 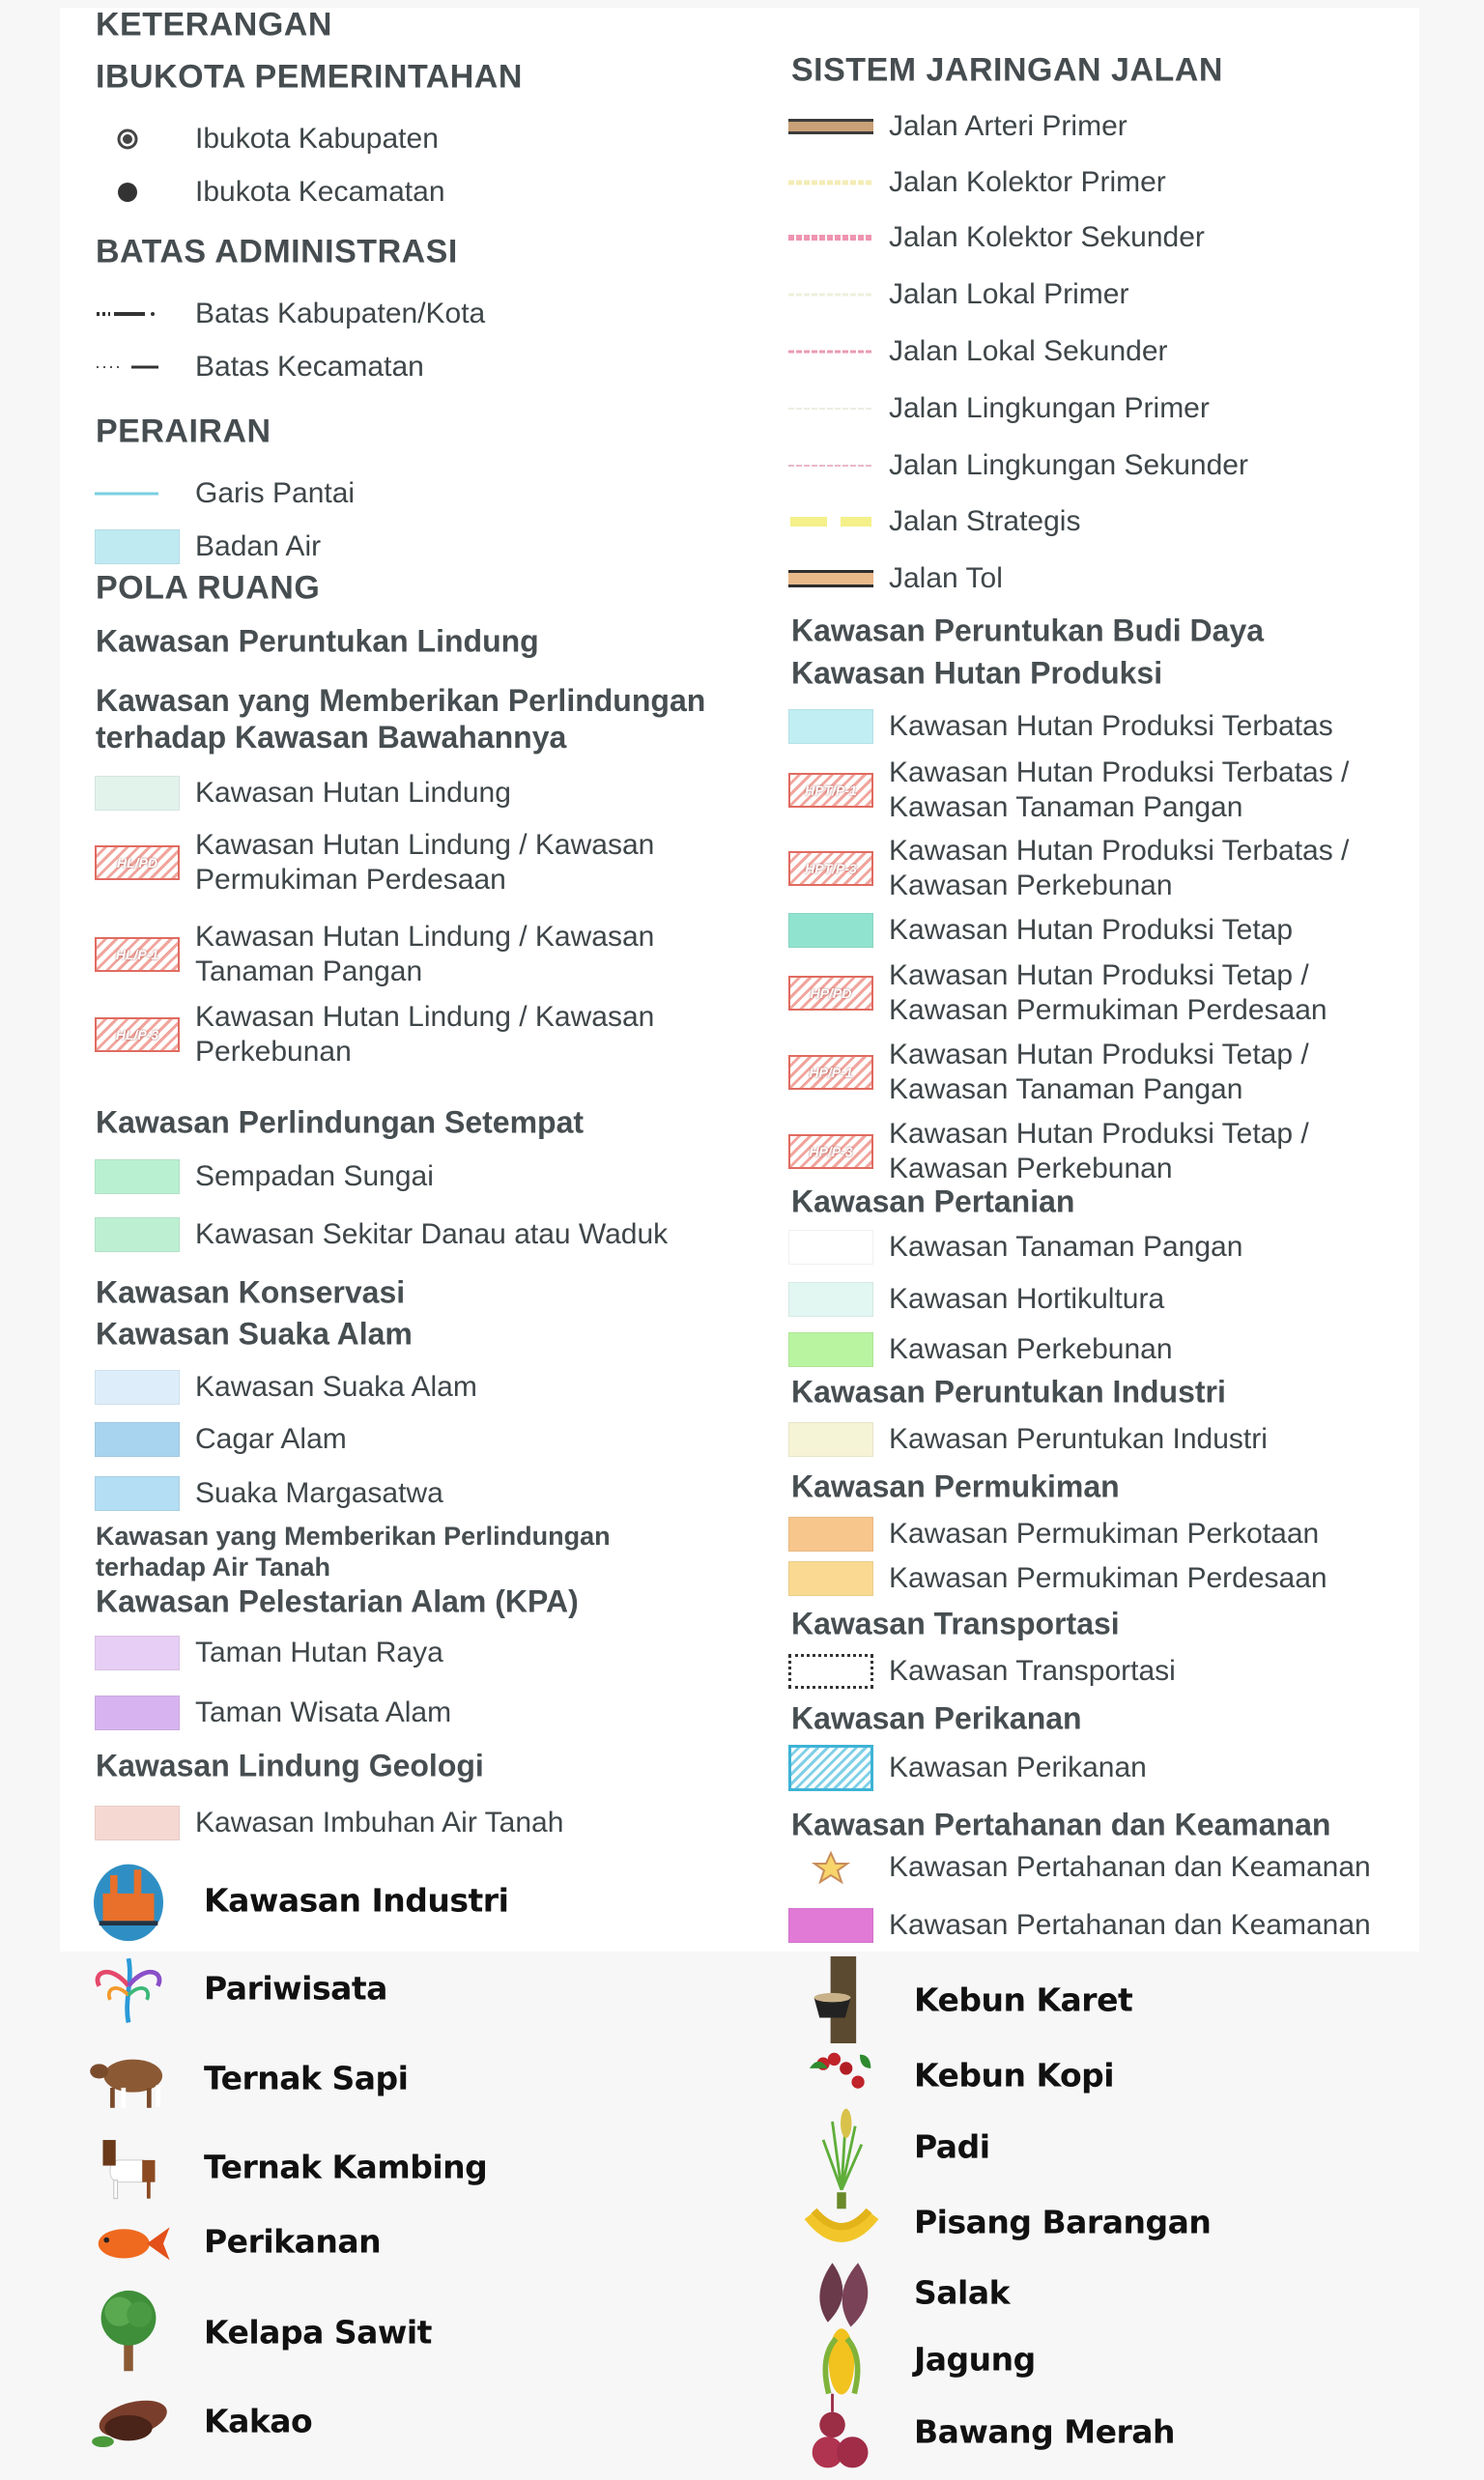 I want to click on legend-text-line: Batas Kabupaten/Kota, so click(x=341, y=313).